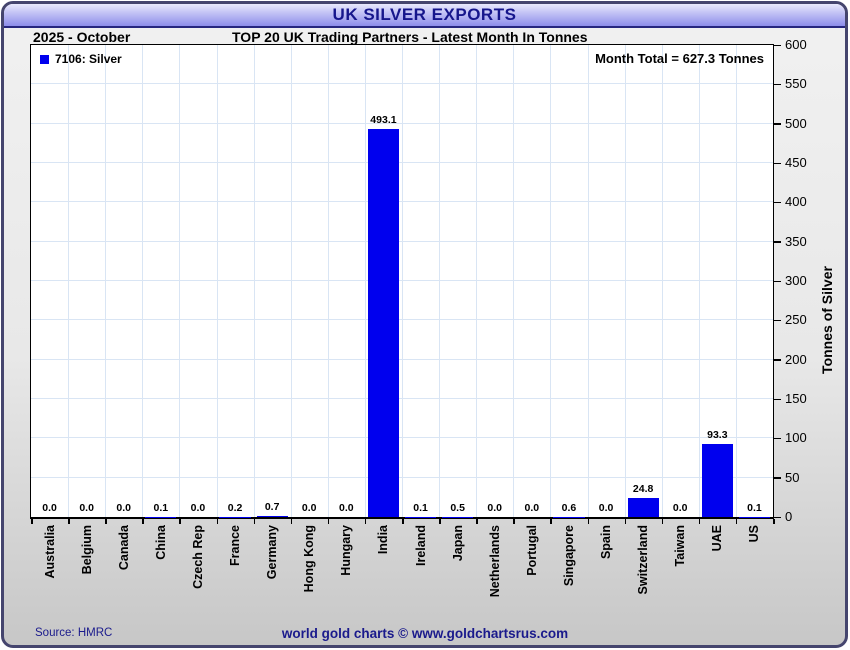 Image resolution: width=850 pixels, height=650 pixels. Describe the element at coordinates (235, 507) in the screenshot. I see `bar-value-label: 0.2` at that location.